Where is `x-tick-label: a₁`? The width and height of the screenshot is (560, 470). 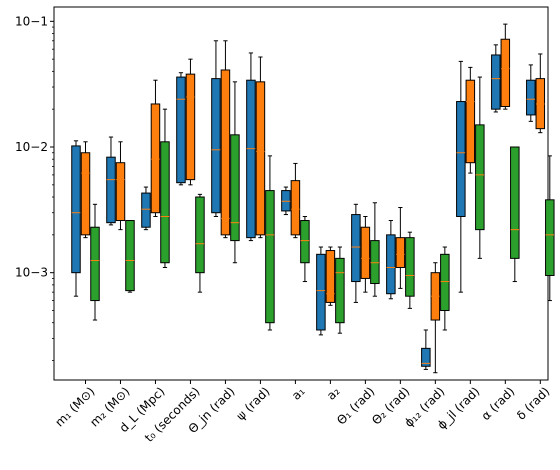
x-tick-label: a₁ is located at coordinates (298, 393).